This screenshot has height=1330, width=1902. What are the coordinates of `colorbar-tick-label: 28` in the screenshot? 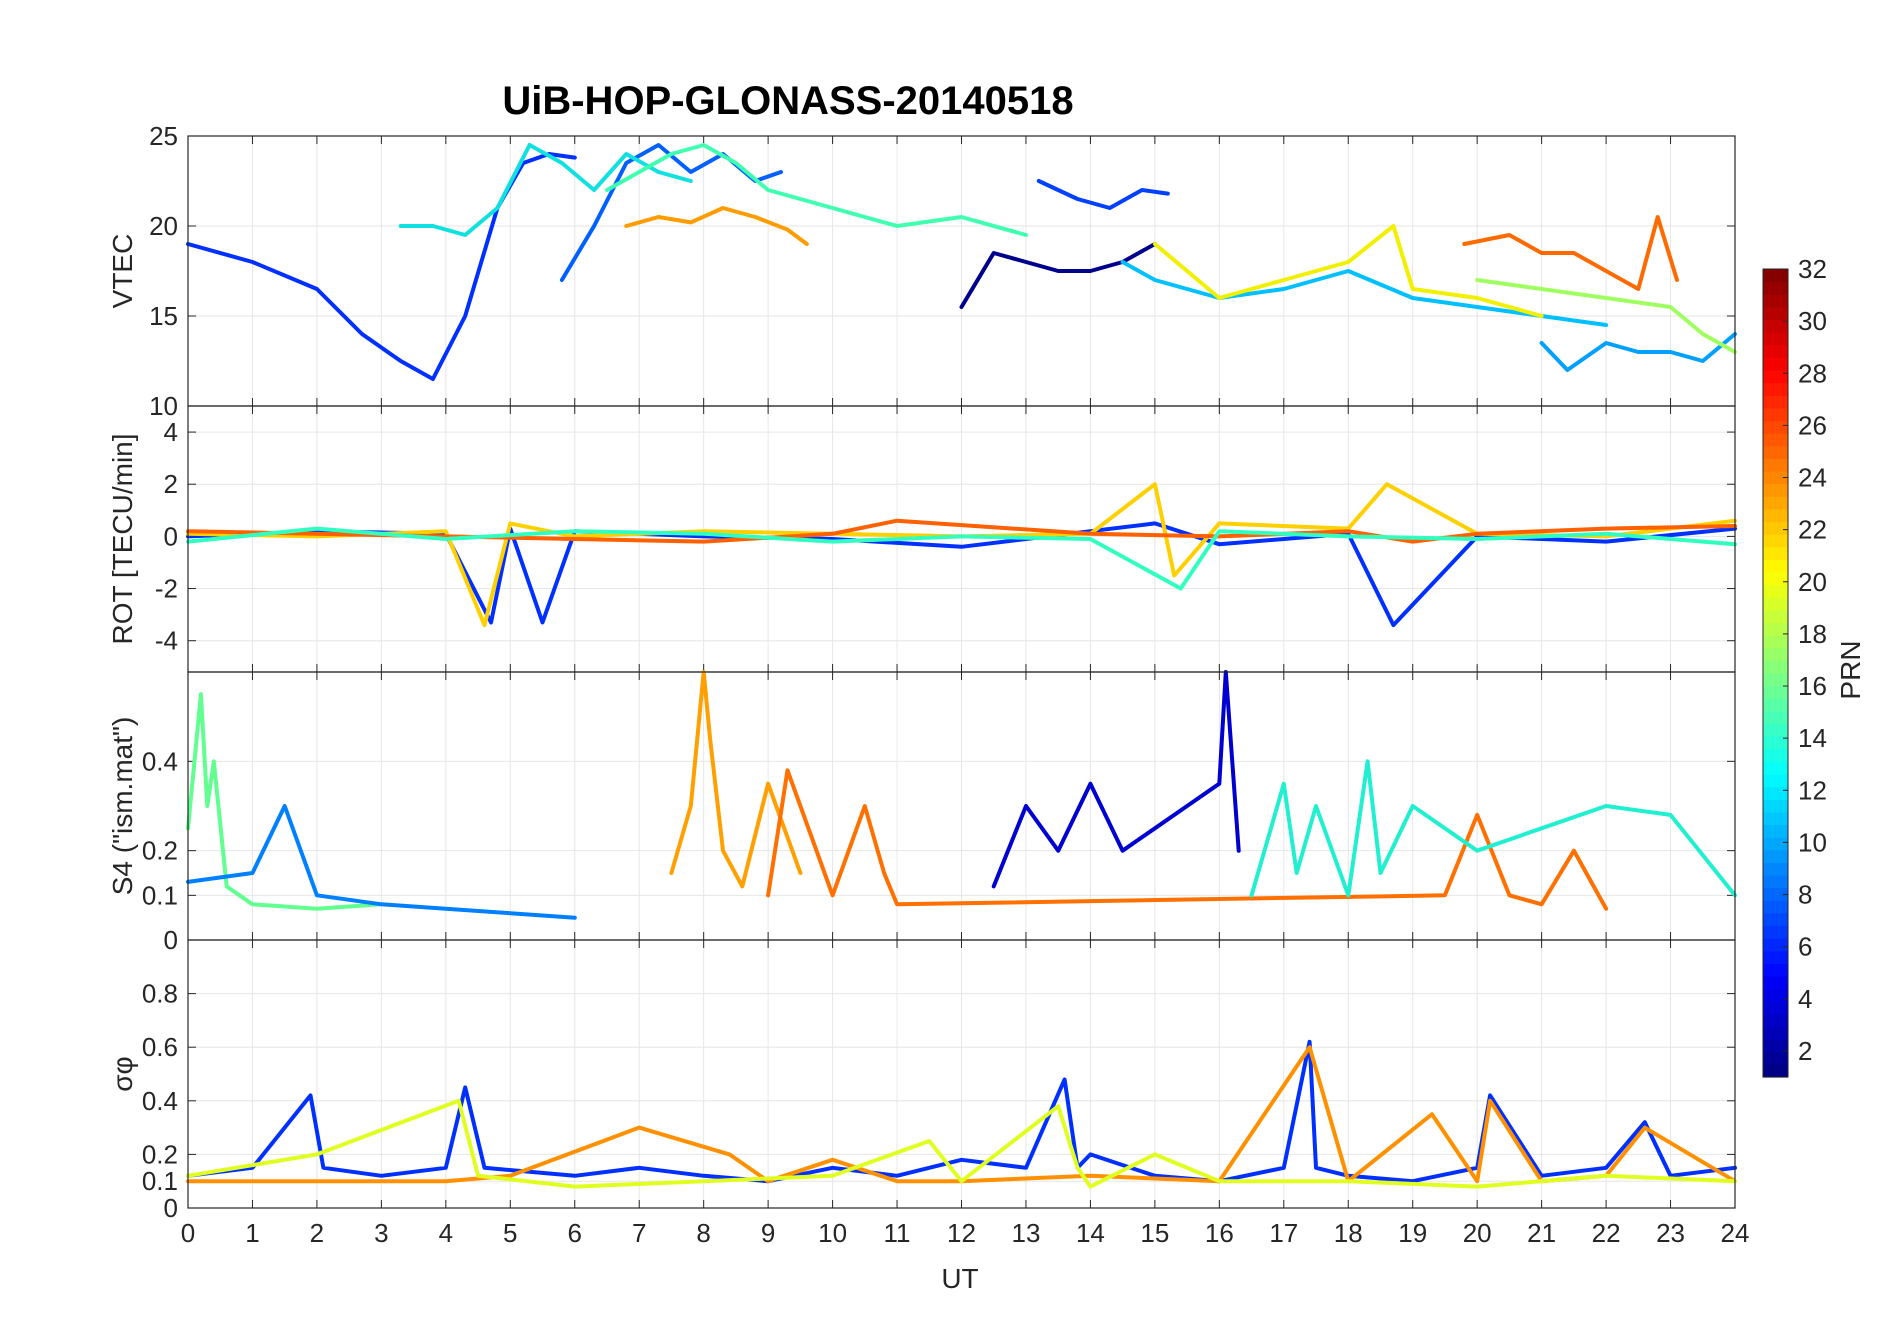 It's located at (1812, 373).